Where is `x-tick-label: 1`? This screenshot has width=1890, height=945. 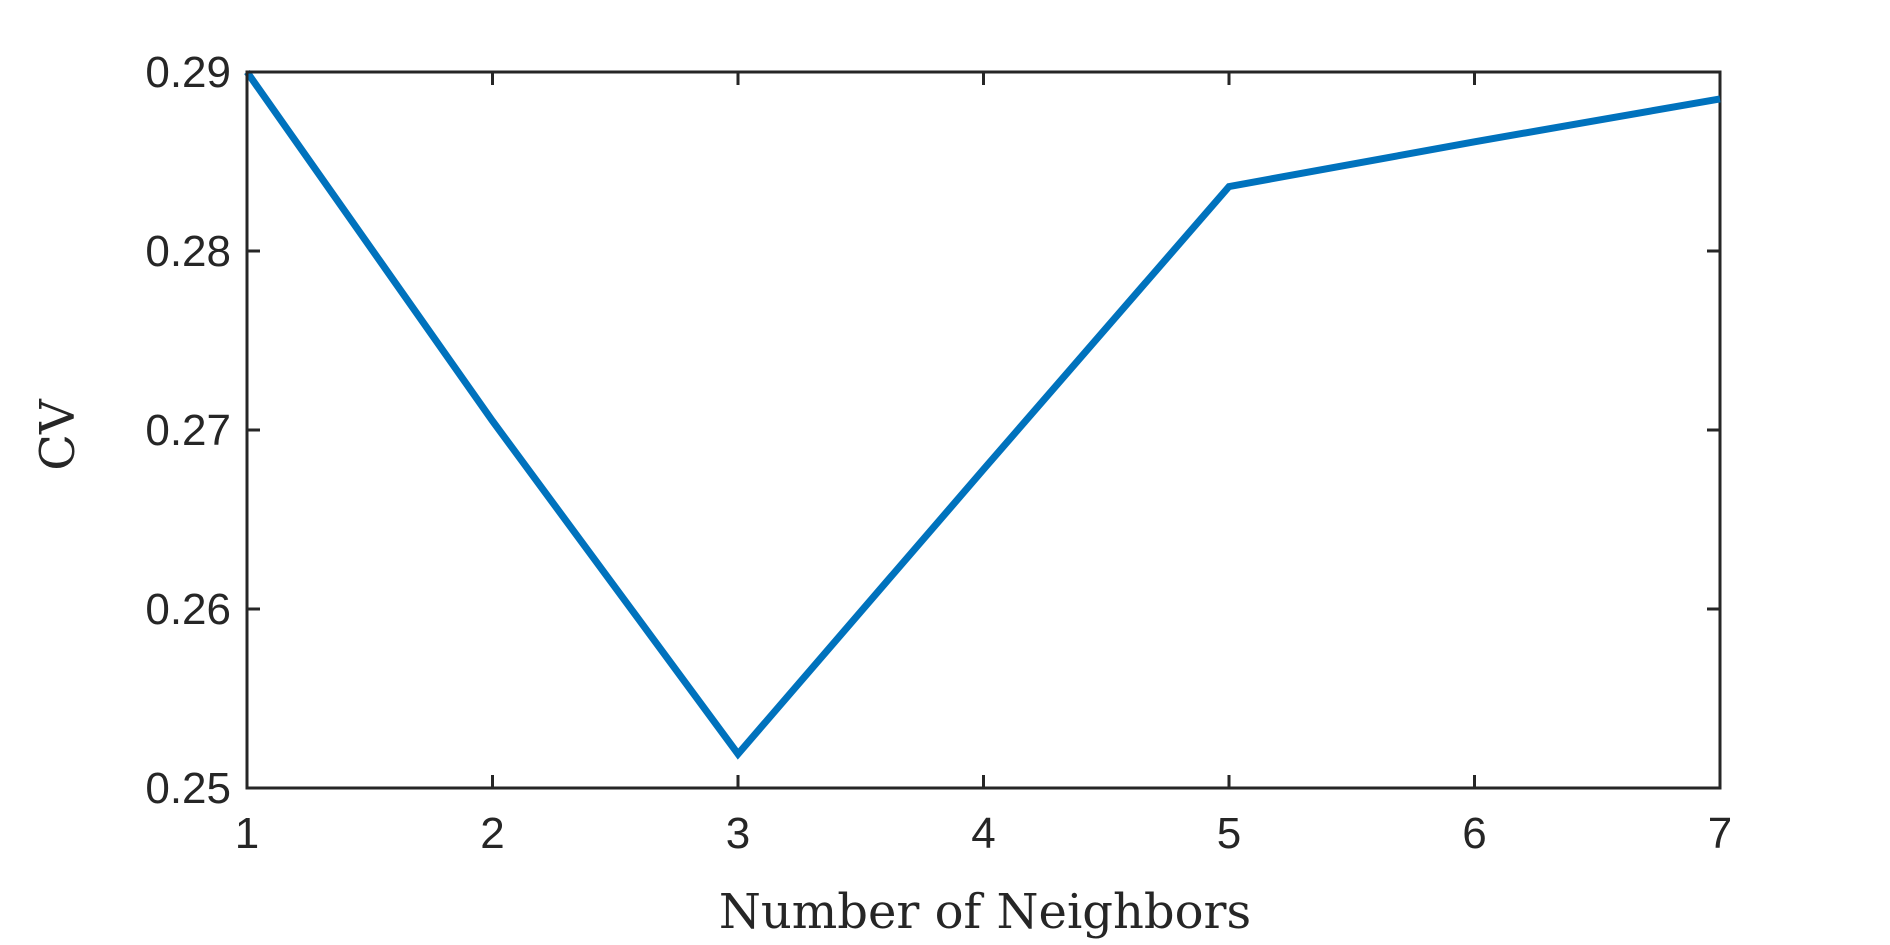
x-tick-label: 1 is located at coordinates (247, 833).